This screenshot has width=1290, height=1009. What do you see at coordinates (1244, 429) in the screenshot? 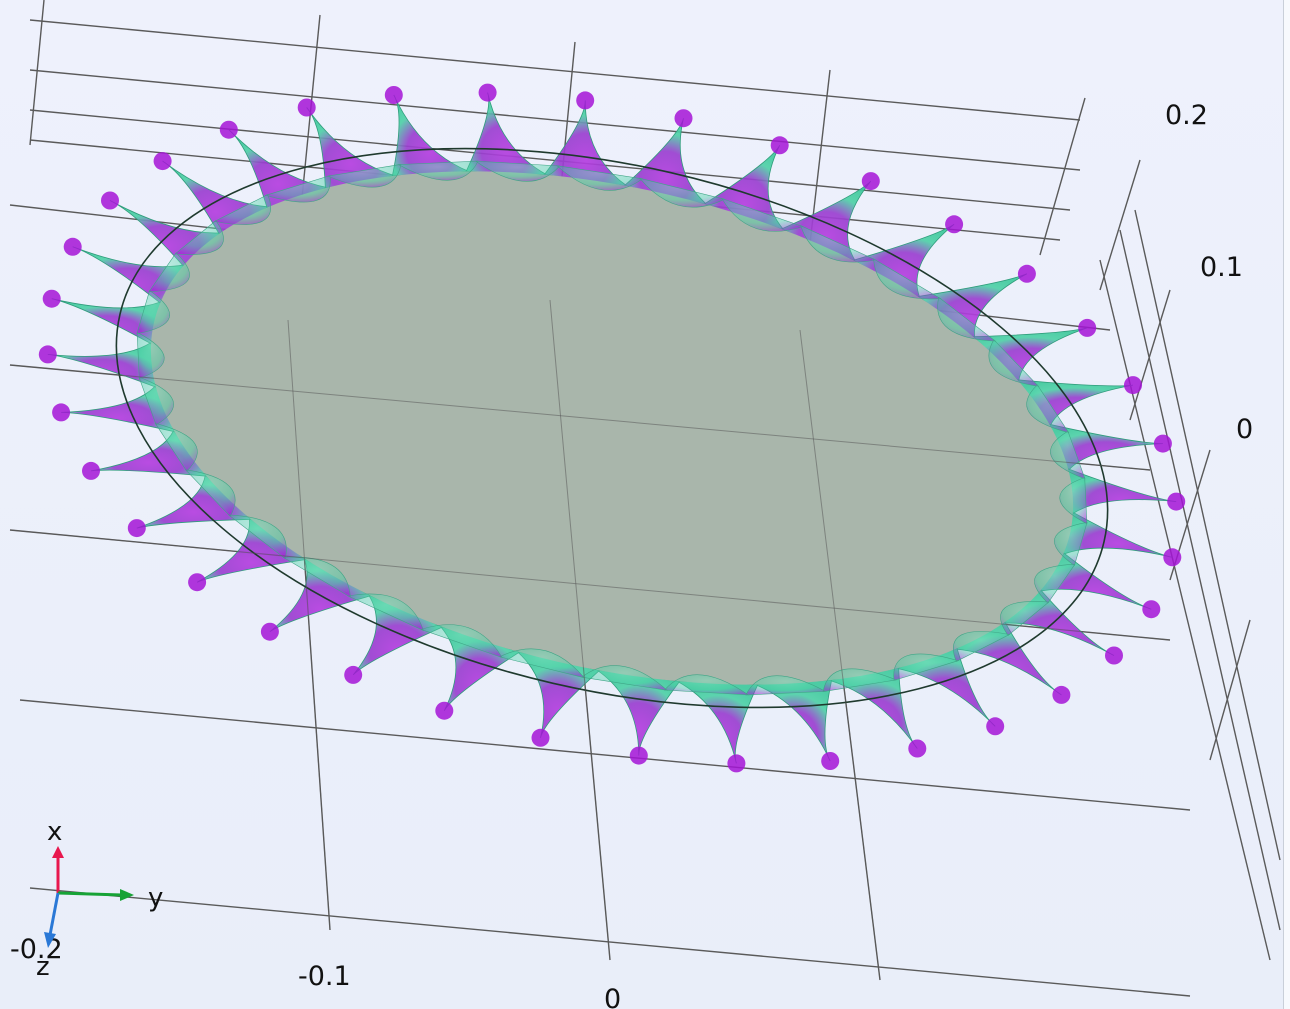
I see `tick-label-right-2: 0` at bounding box center [1244, 429].